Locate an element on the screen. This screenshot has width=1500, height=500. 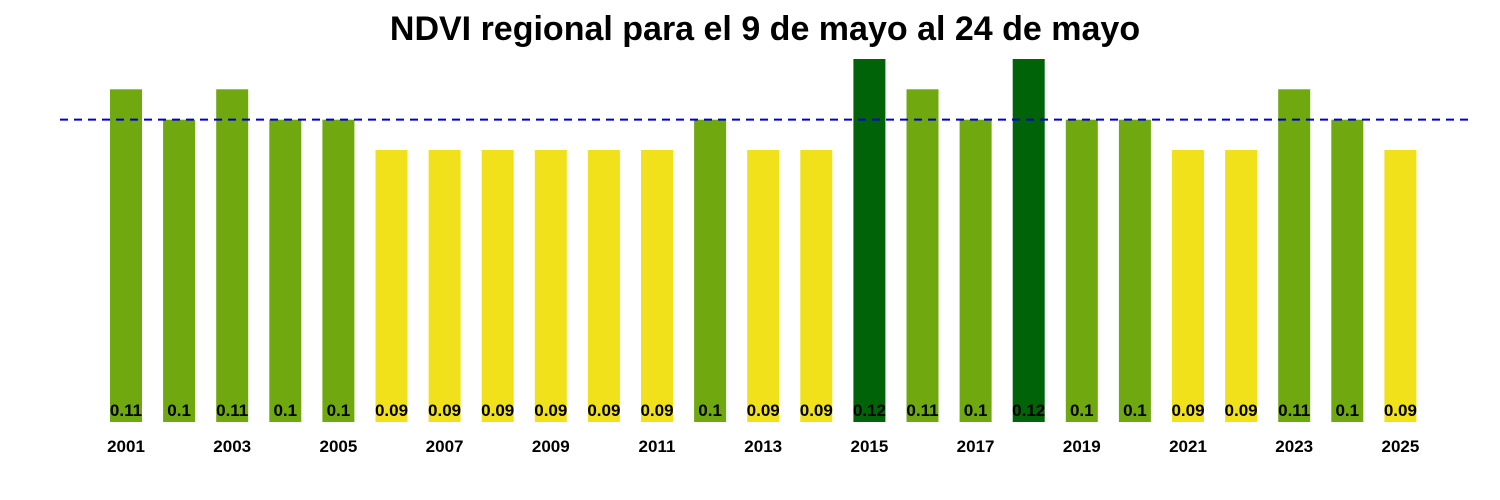
bar-2025 is located at coordinates (1400, 286).